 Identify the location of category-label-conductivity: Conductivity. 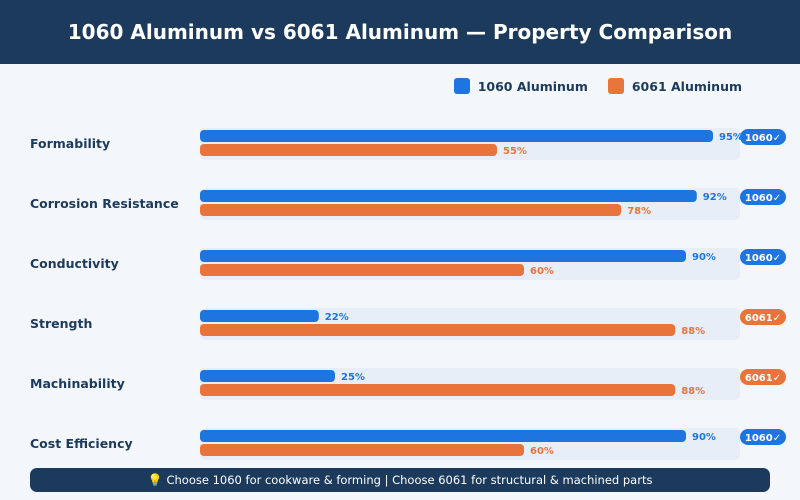
(74, 263).